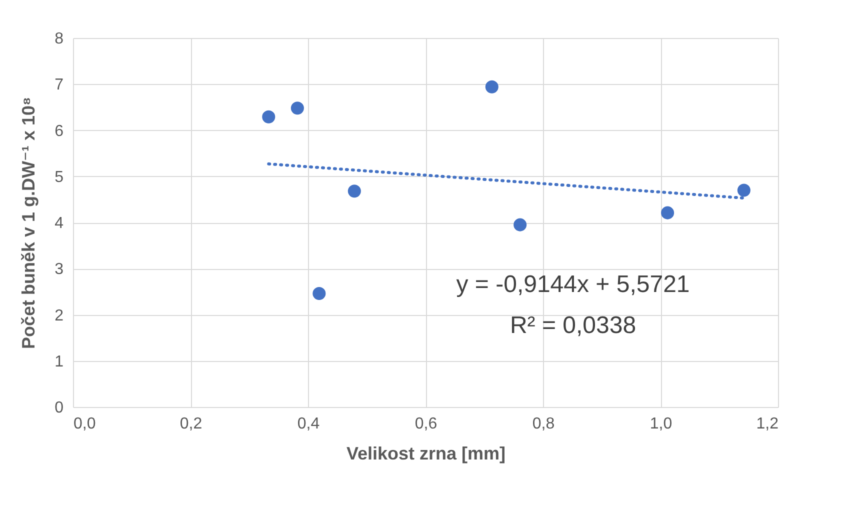 The image size is (866, 531). I want to click on y-tick-label: 6, so click(59, 131).